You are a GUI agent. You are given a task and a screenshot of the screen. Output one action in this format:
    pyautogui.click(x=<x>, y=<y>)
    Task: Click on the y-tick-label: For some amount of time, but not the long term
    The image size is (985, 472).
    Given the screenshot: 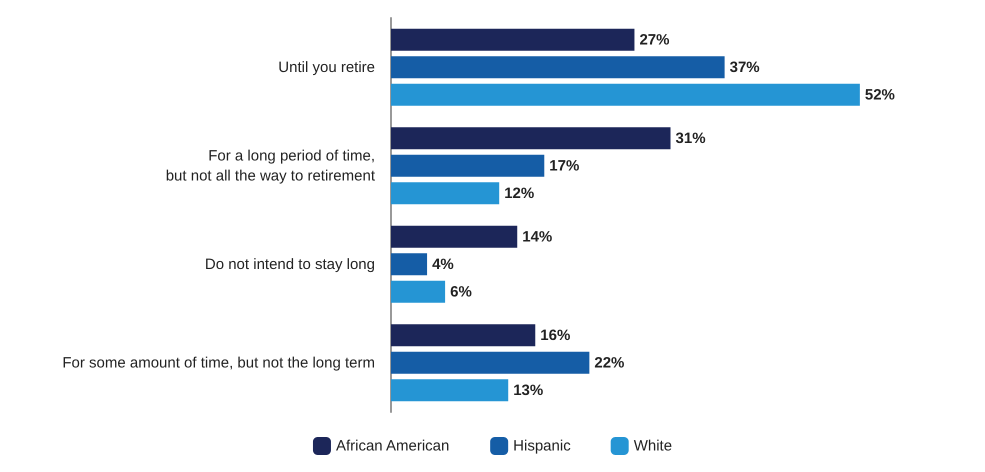 What is the action you would take?
    pyautogui.click(x=218, y=363)
    